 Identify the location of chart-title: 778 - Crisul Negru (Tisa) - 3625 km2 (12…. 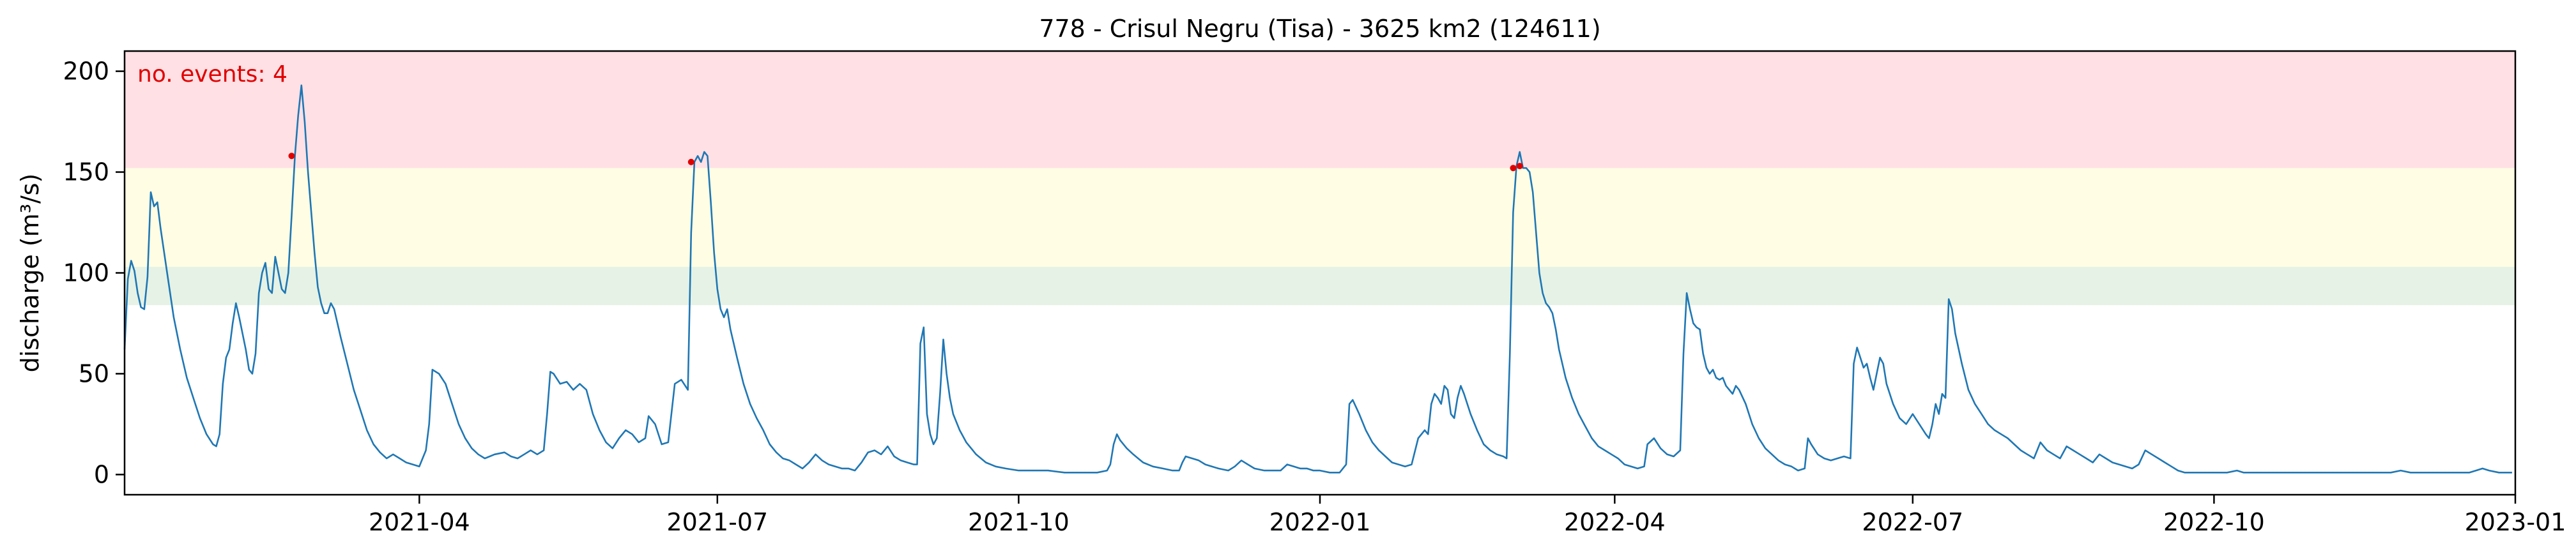
(1319, 29).